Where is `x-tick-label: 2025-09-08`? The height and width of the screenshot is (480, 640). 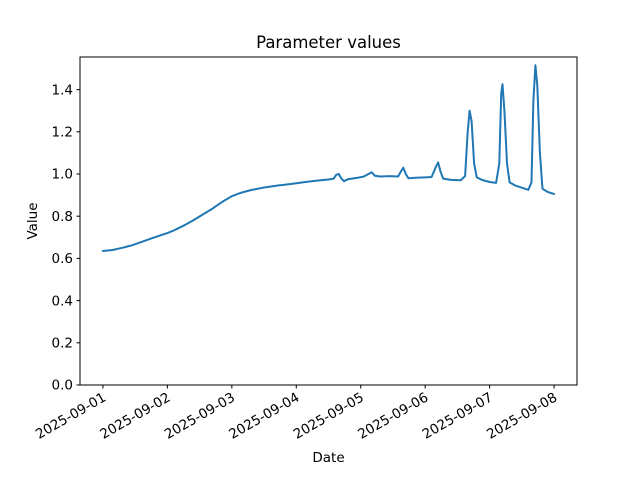
x-tick-label: 2025-09-08 is located at coordinates (522, 416).